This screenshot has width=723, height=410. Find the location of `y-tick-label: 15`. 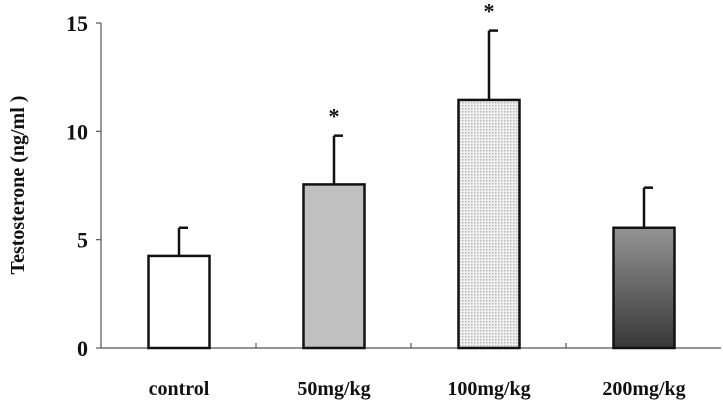

y-tick-label: 15 is located at coordinates (77, 23).